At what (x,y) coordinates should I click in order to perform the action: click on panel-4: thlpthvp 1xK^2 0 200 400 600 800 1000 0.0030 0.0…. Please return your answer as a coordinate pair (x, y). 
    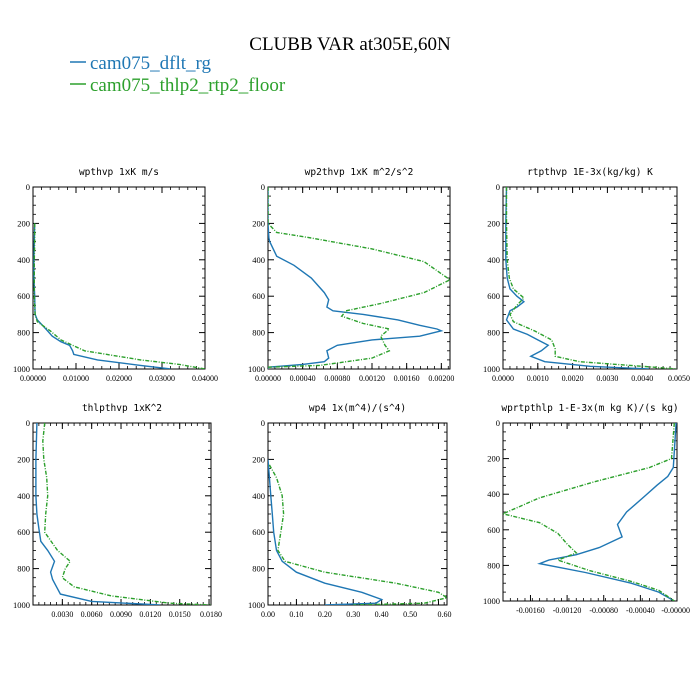
    Looking at the image, I should click on (117, 511).